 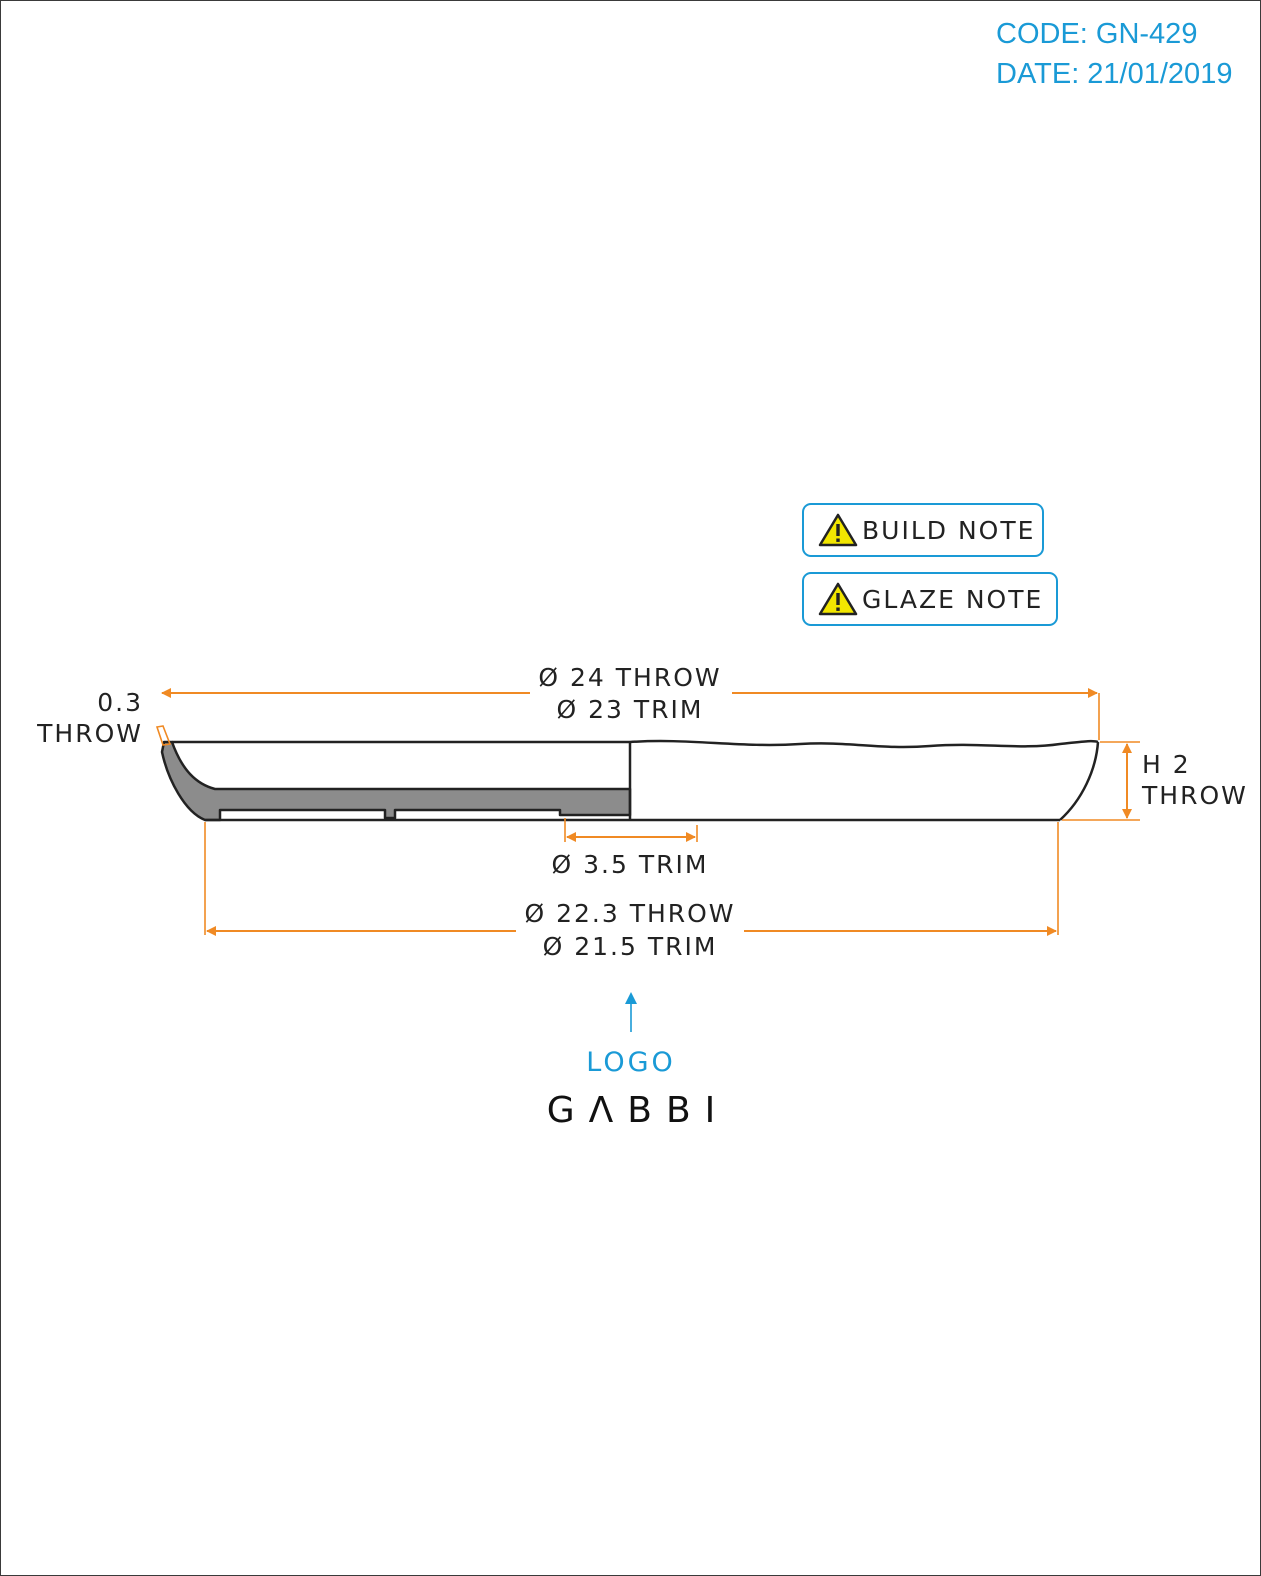 What do you see at coordinates (630, 709) in the screenshot?
I see `outer-trim-dimension: Ø 23 TRIM` at bounding box center [630, 709].